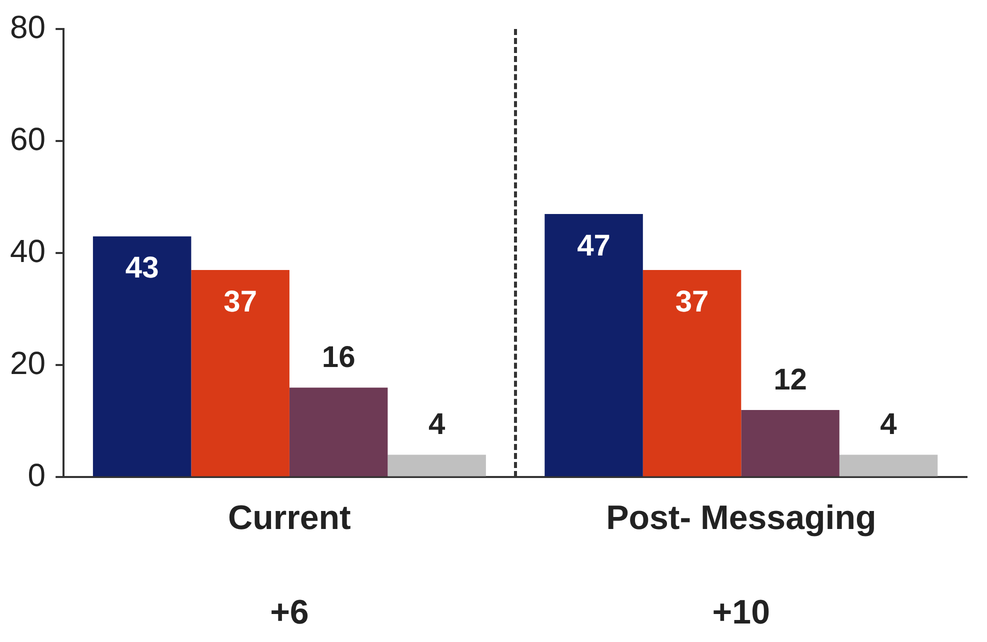  What do you see at coordinates (28, 363) in the screenshot?
I see `y-tick-label: 20` at bounding box center [28, 363].